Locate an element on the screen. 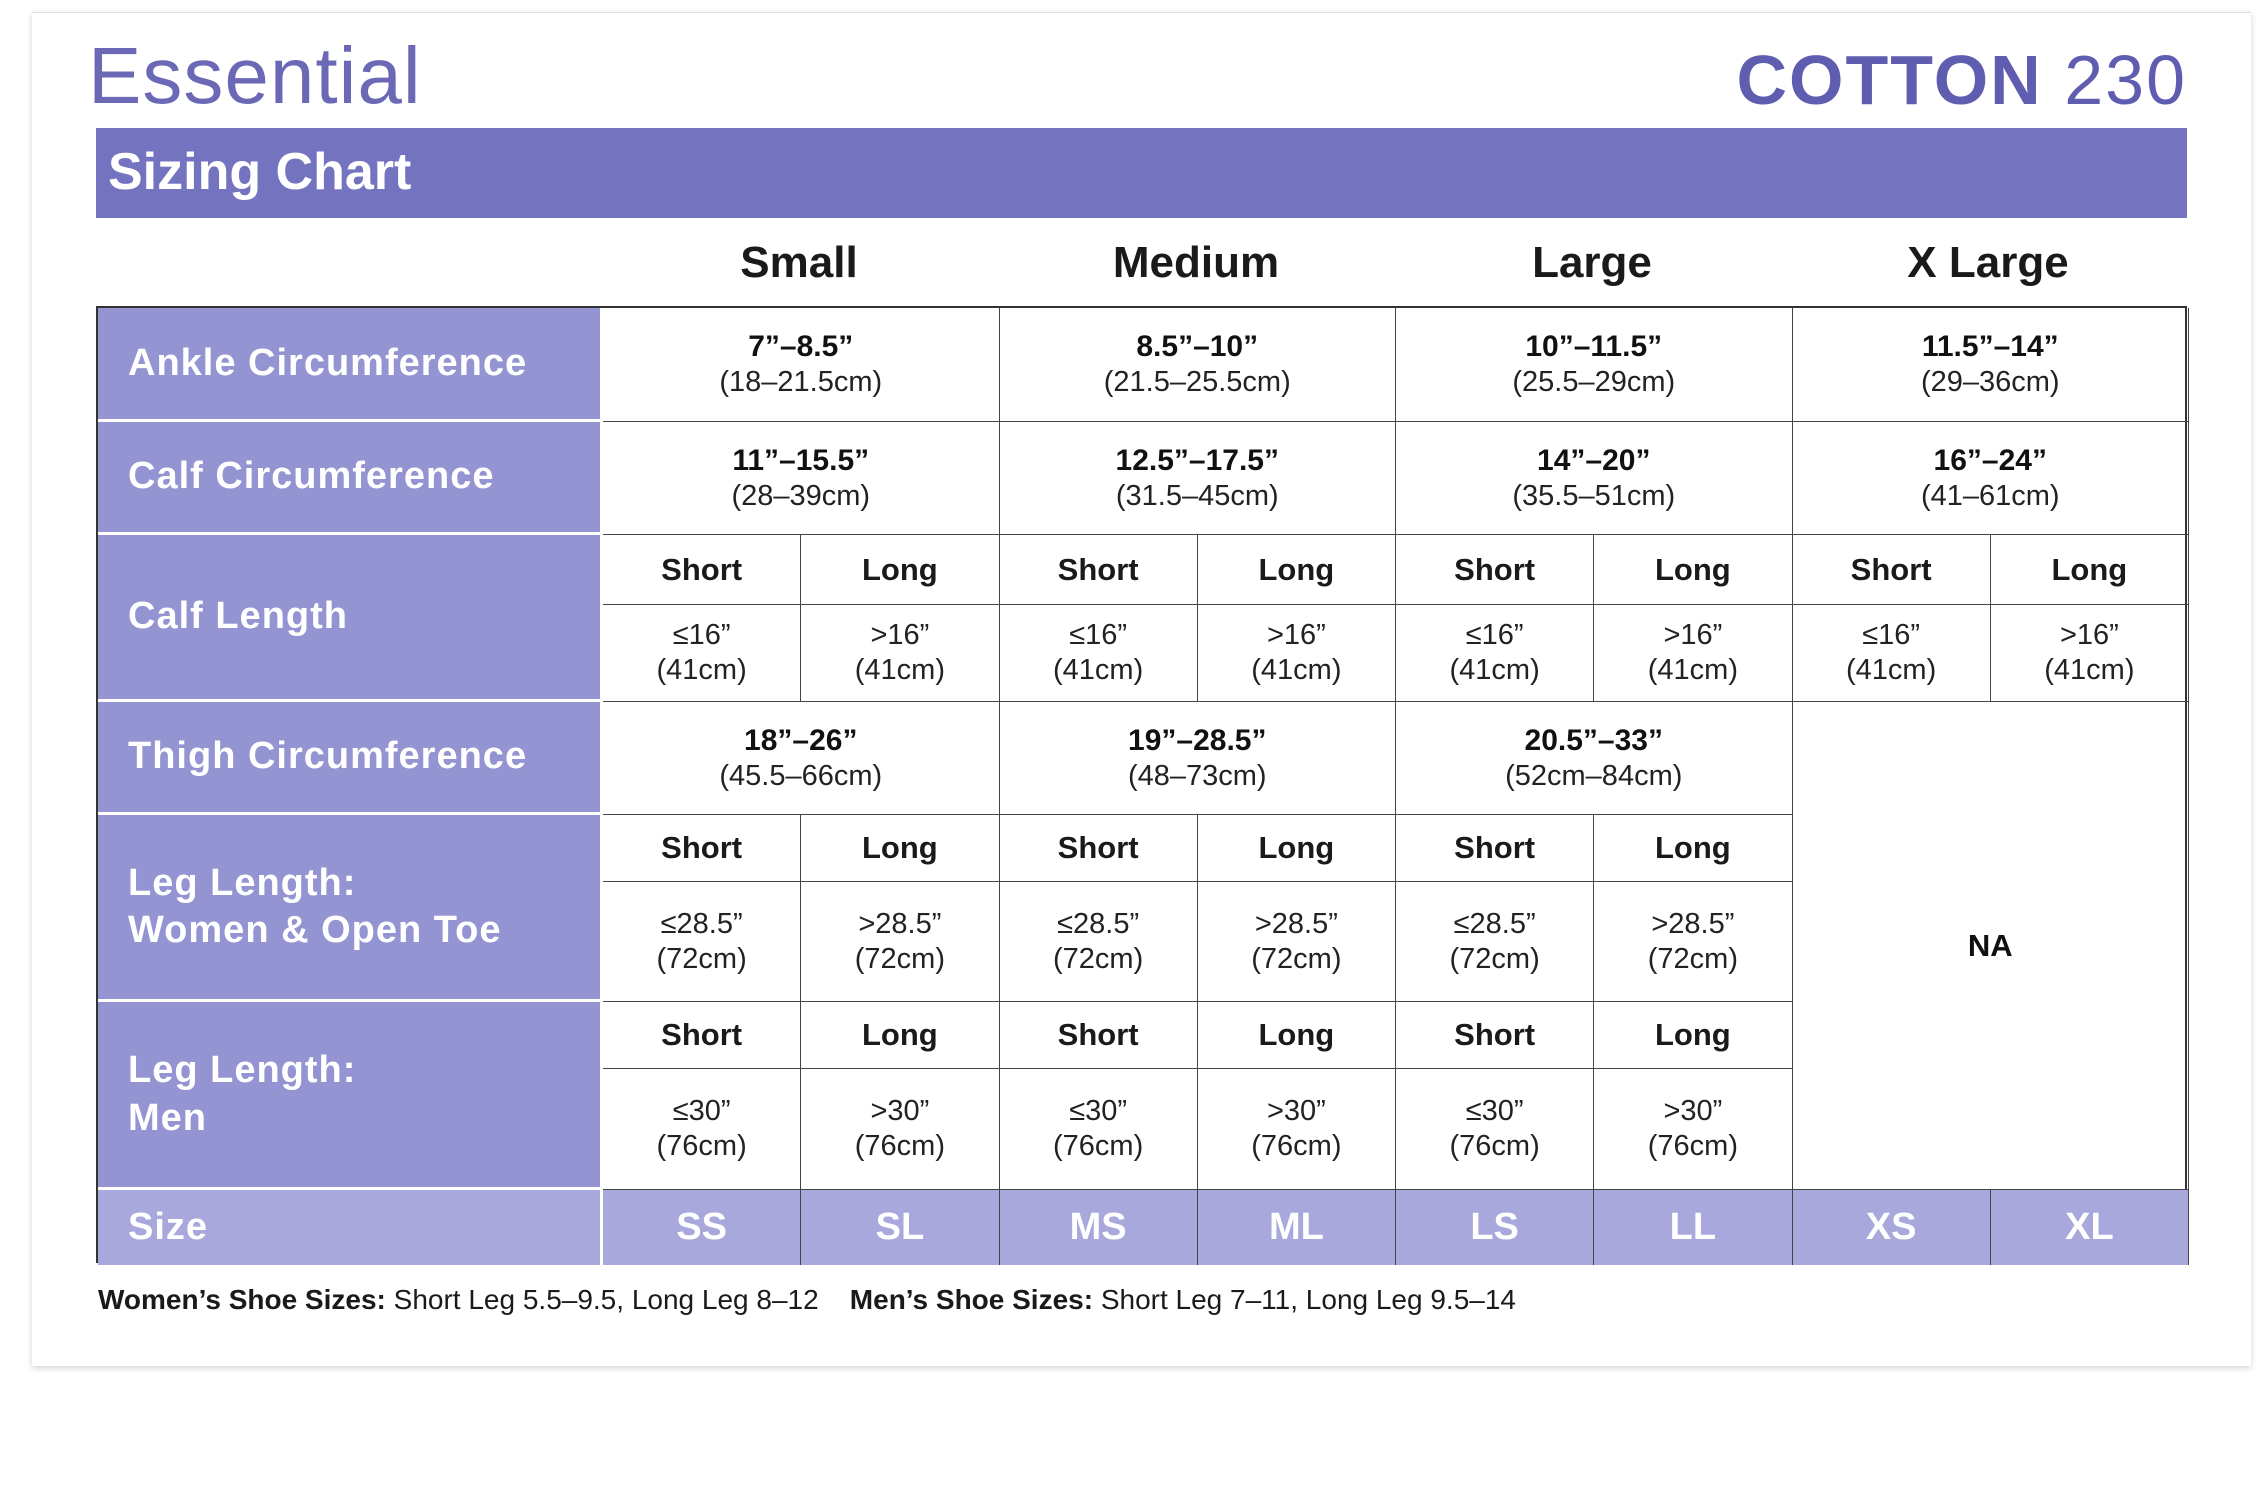  size-code-line: XL is located at coordinates (2089, 1226).